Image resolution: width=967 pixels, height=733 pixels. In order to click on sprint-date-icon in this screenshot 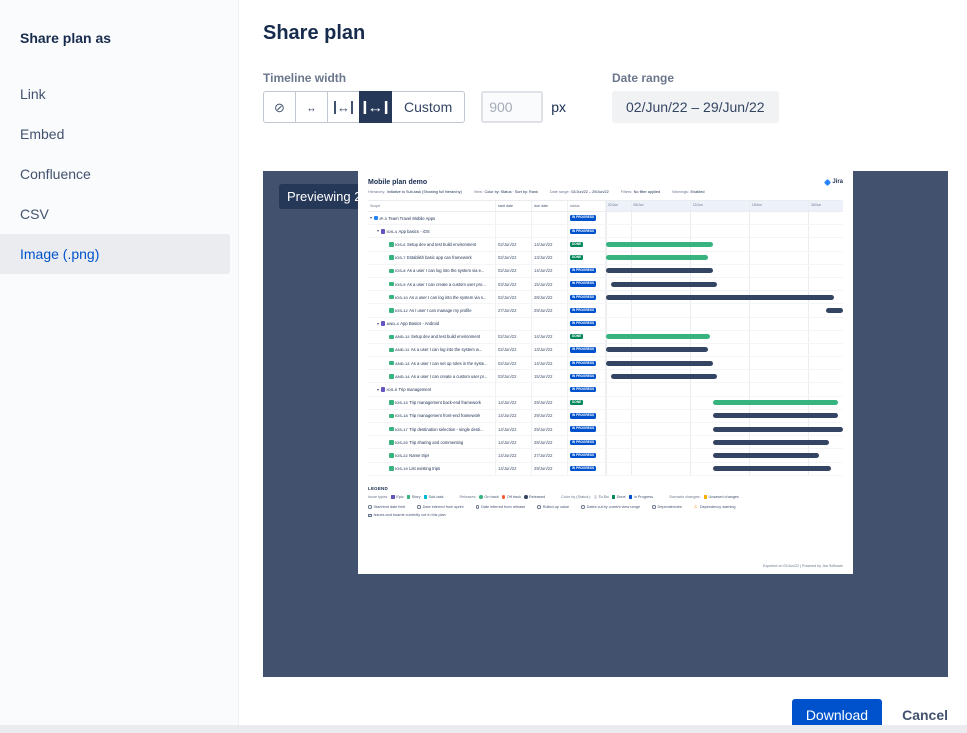, I will do `click(419, 507)`.